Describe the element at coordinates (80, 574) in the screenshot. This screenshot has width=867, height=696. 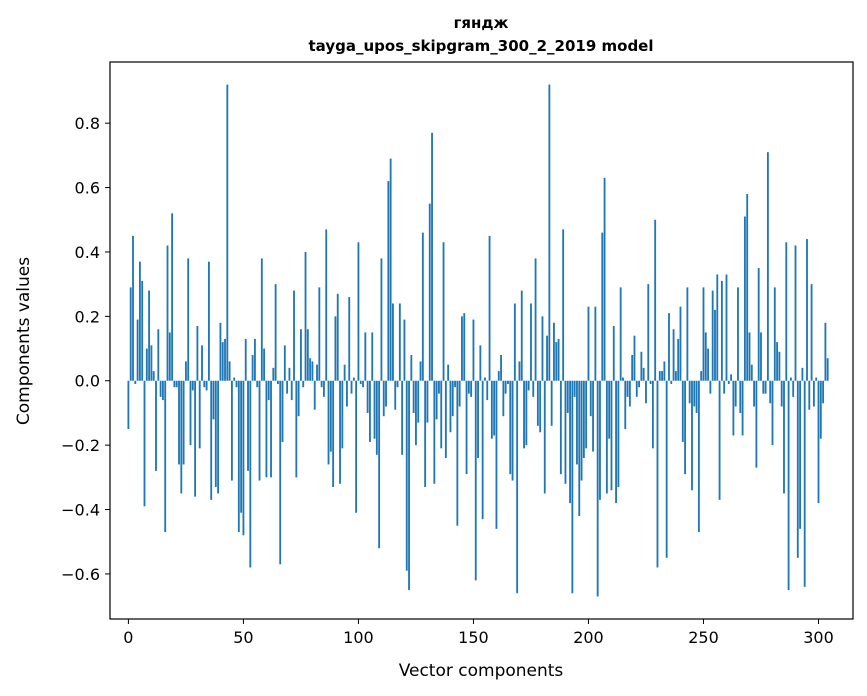
I see `y-tick-label: −0.6` at that location.